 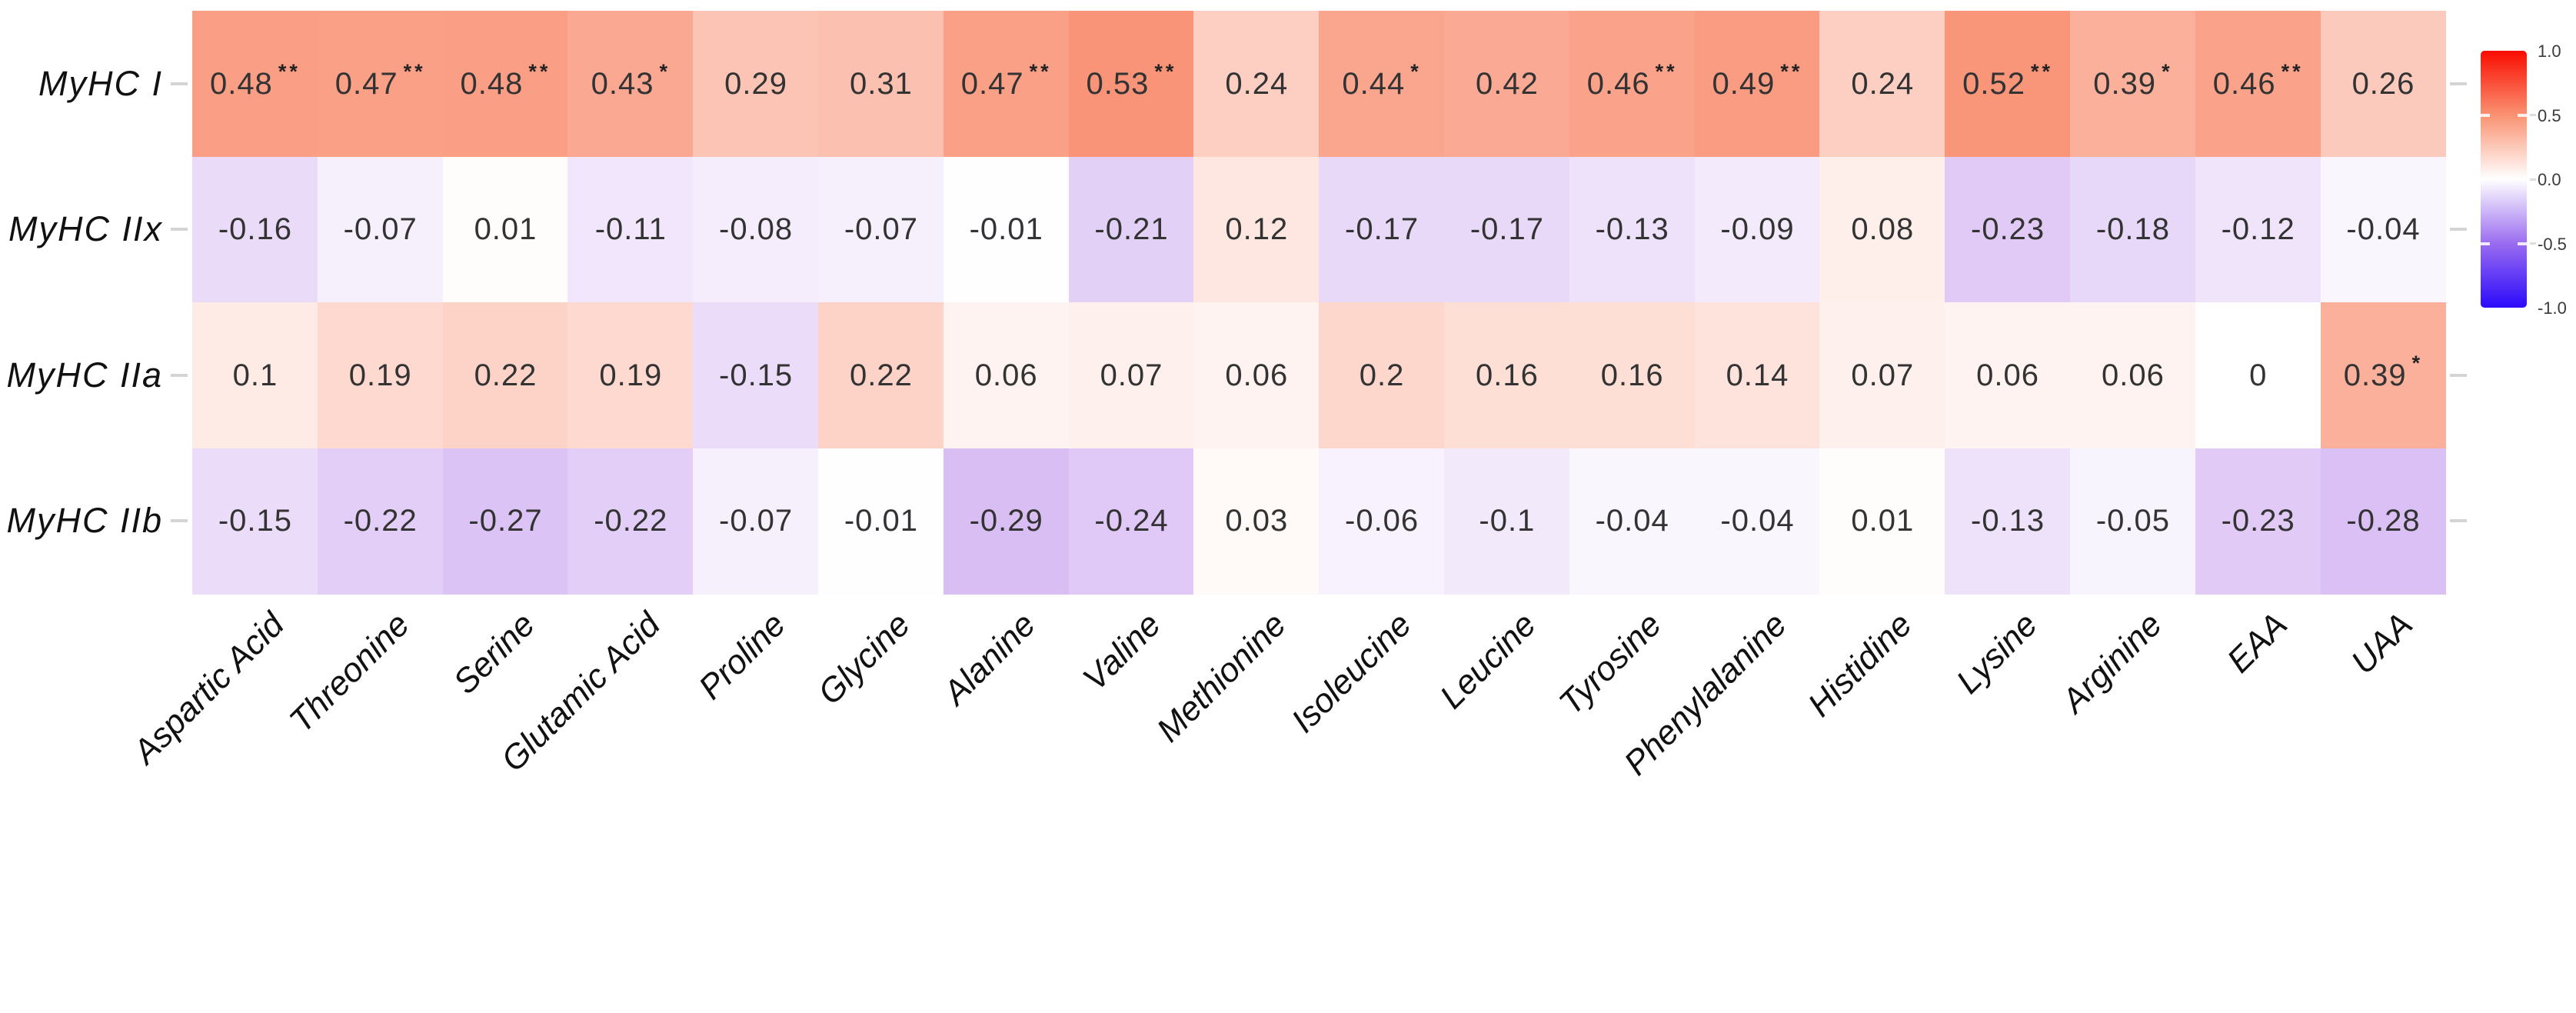 I want to click on heatmap-cell: 0.46 **, so click(x=1632, y=84).